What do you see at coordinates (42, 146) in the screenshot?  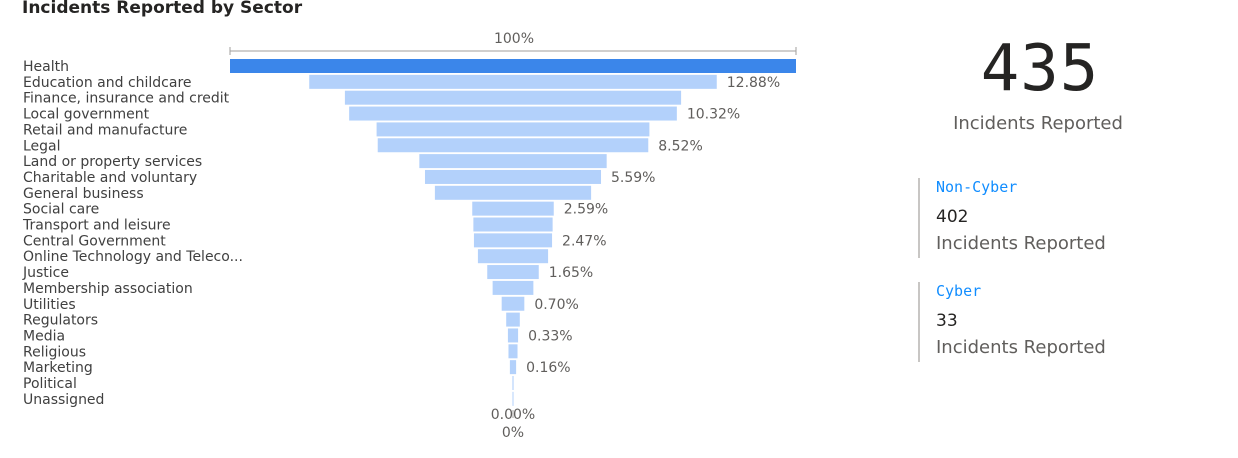 I see `category-label: Legal` at bounding box center [42, 146].